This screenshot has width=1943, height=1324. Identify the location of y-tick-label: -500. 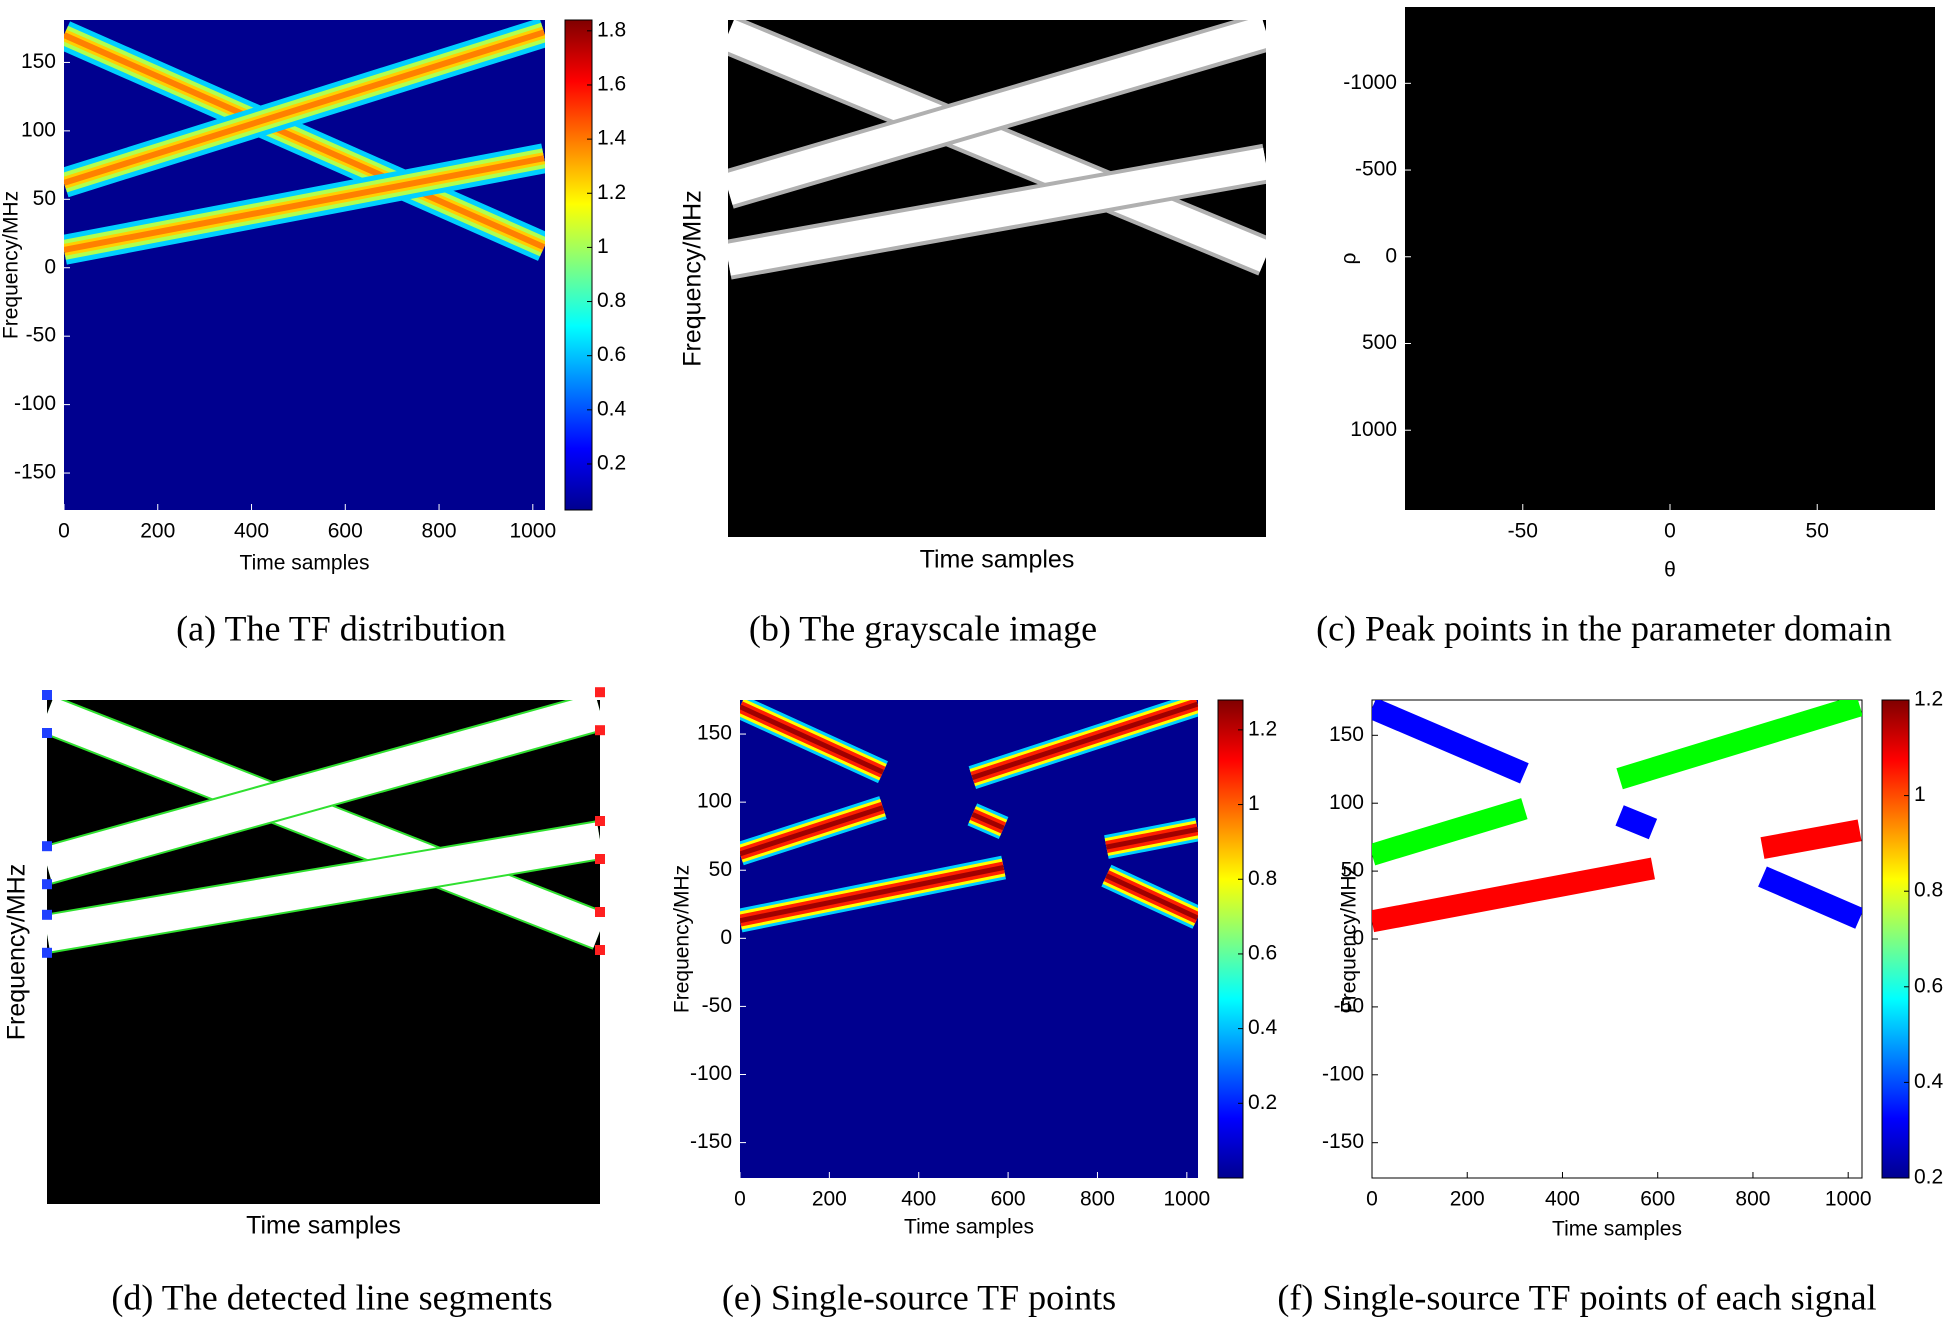
(1376, 169).